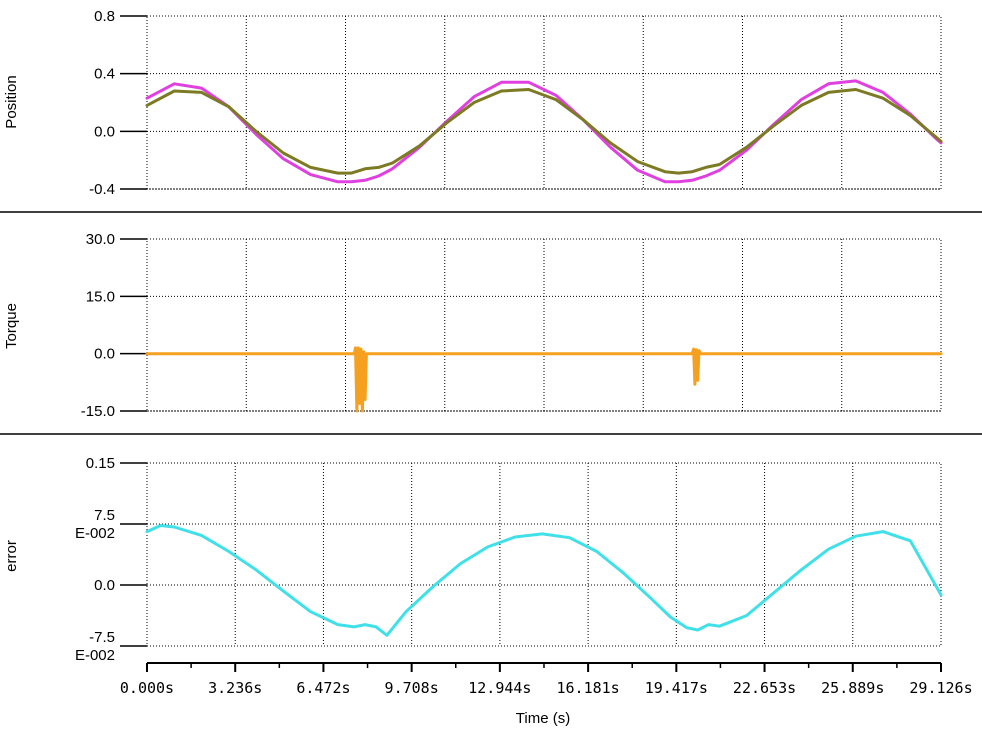  What do you see at coordinates (235, 688) in the screenshot?
I see `x-tick-label: 3.236s` at bounding box center [235, 688].